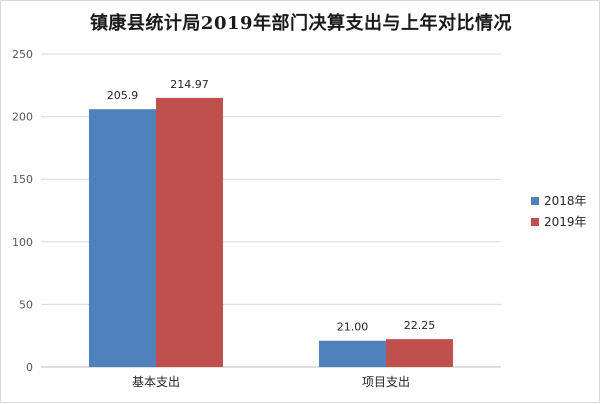  Describe the element at coordinates (22, 54) in the screenshot. I see `y-tick-label: 250` at that location.